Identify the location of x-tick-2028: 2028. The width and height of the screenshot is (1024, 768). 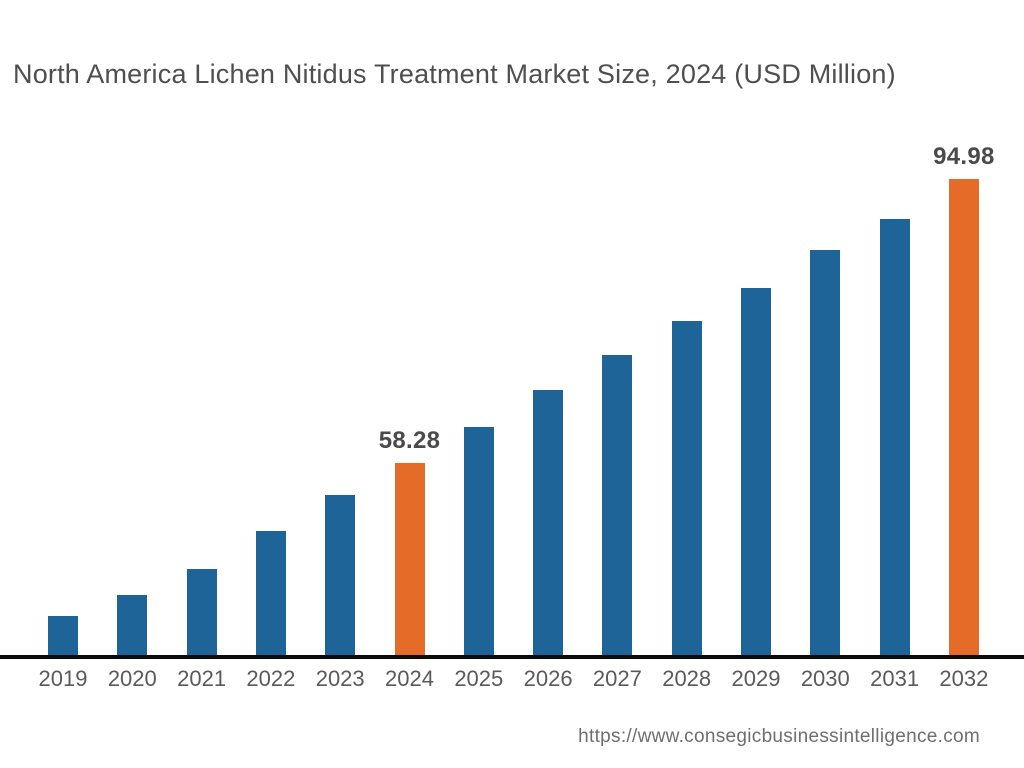
(687, 678).